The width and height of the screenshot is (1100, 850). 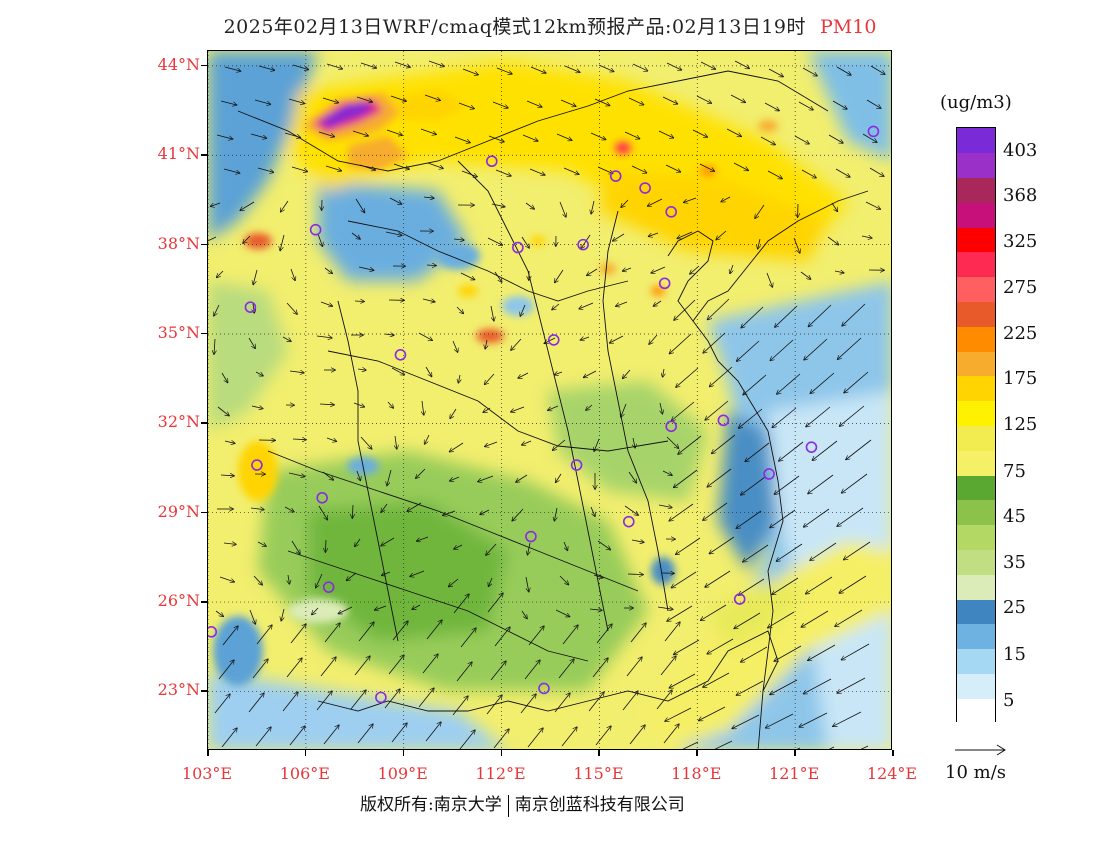 I want to click on lon-label: 103°E, so click(x=207, y=773).